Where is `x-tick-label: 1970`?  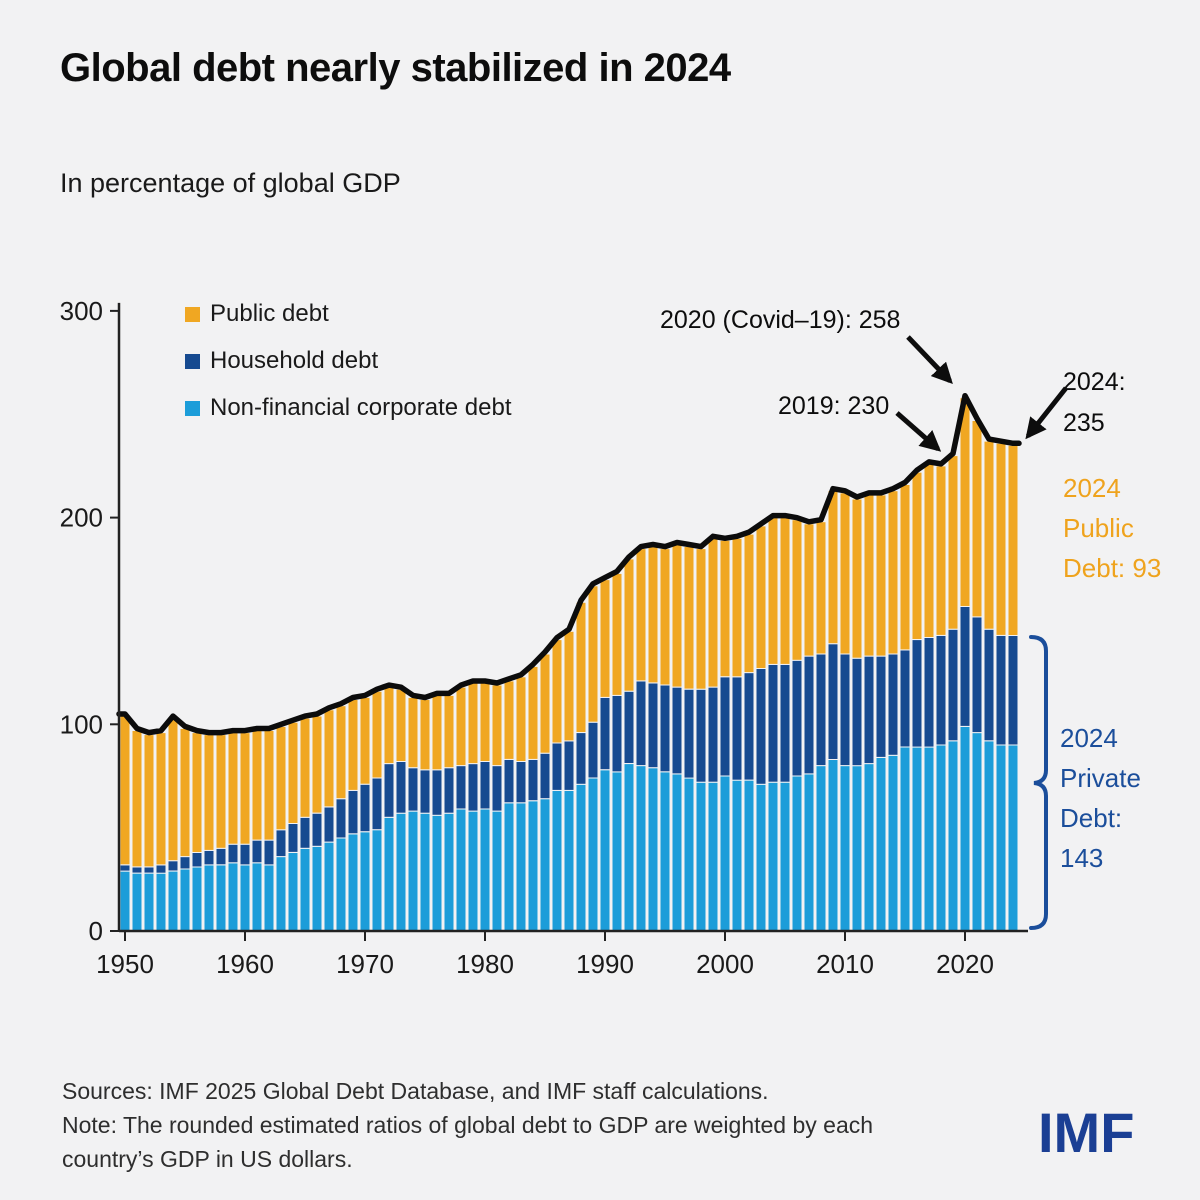
x-tick-label: 1970 is located at coordinates (365, 964).